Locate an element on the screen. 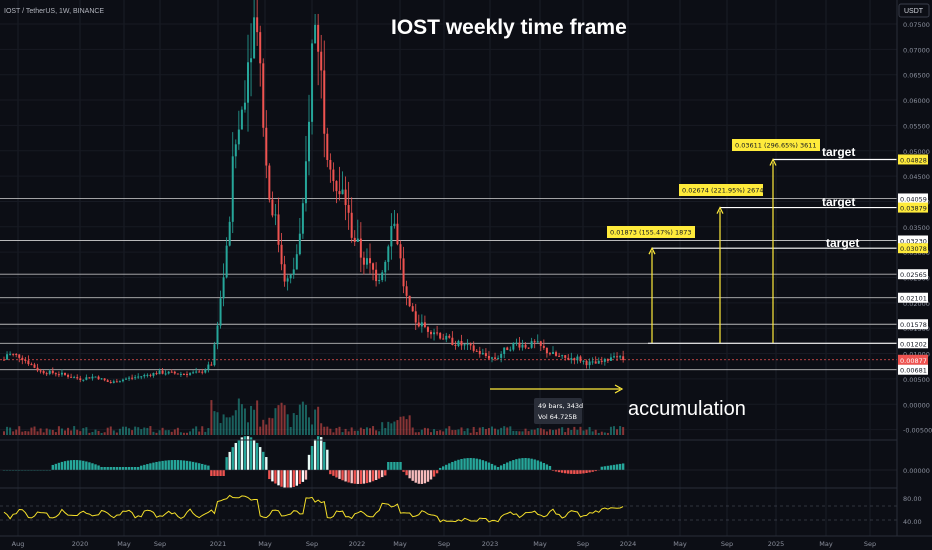 This screenshot has height=550, width=932. price-label-lvl-03230: 0.03230 is located at coordinates (913, 241).